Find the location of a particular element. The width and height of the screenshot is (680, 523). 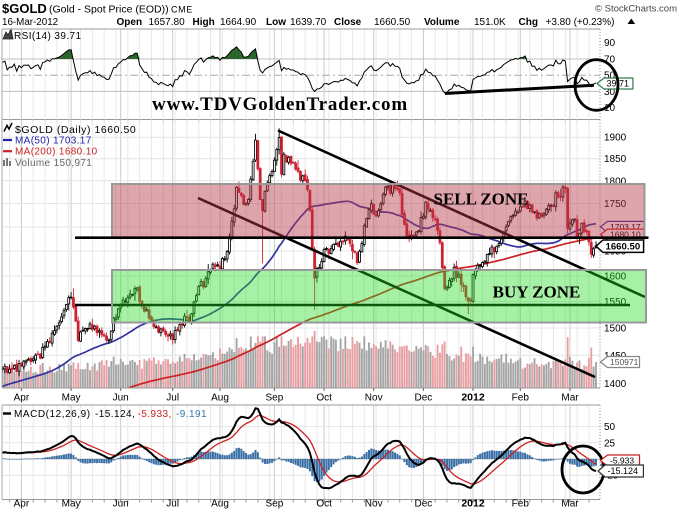

svg-text: Low is located at coordinates (276, 22).